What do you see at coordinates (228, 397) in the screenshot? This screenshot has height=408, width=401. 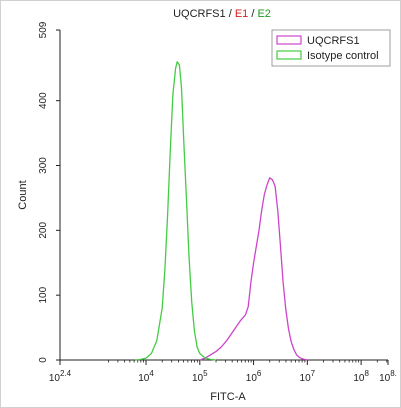 I see `x-axis-label: FITC-A` at bounding box center [228, 397].